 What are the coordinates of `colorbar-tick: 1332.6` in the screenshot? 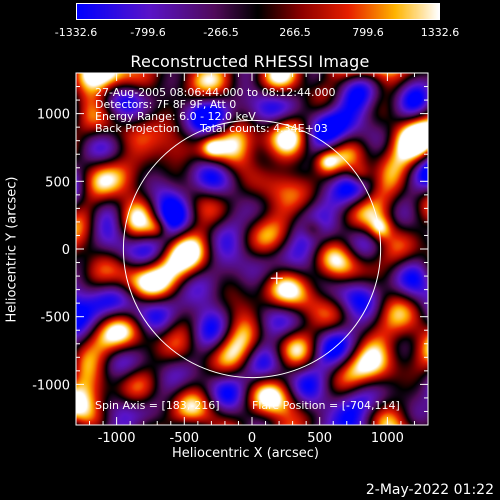 It's located at (440, 32).